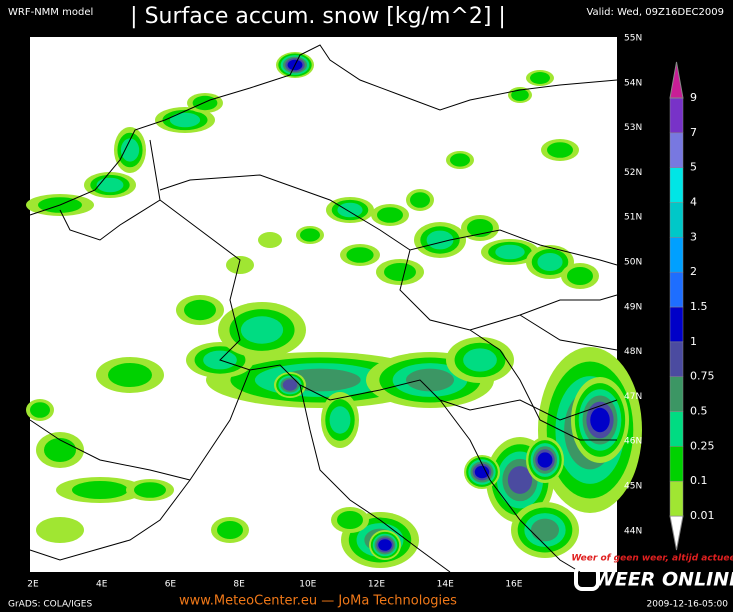  I want to click on colorbar-label: 7, so click(693, 132).